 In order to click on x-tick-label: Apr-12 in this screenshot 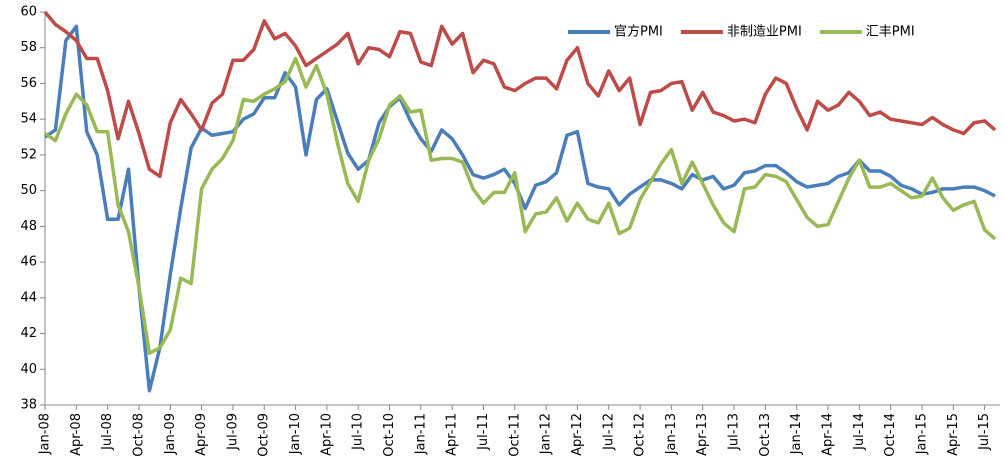, I will do `click(577, 434)`.